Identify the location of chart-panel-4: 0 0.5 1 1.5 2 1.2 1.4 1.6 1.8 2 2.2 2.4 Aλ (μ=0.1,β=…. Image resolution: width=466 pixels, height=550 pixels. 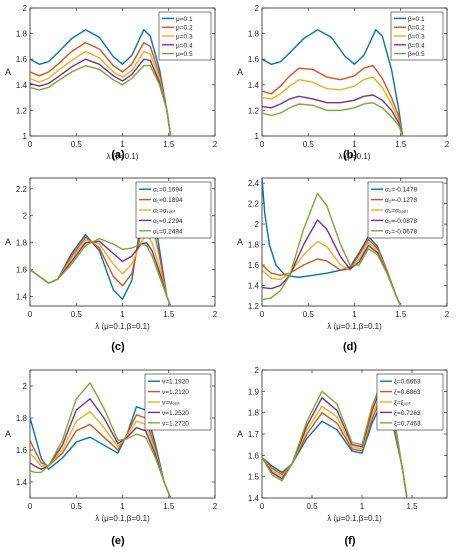
(343, 265).